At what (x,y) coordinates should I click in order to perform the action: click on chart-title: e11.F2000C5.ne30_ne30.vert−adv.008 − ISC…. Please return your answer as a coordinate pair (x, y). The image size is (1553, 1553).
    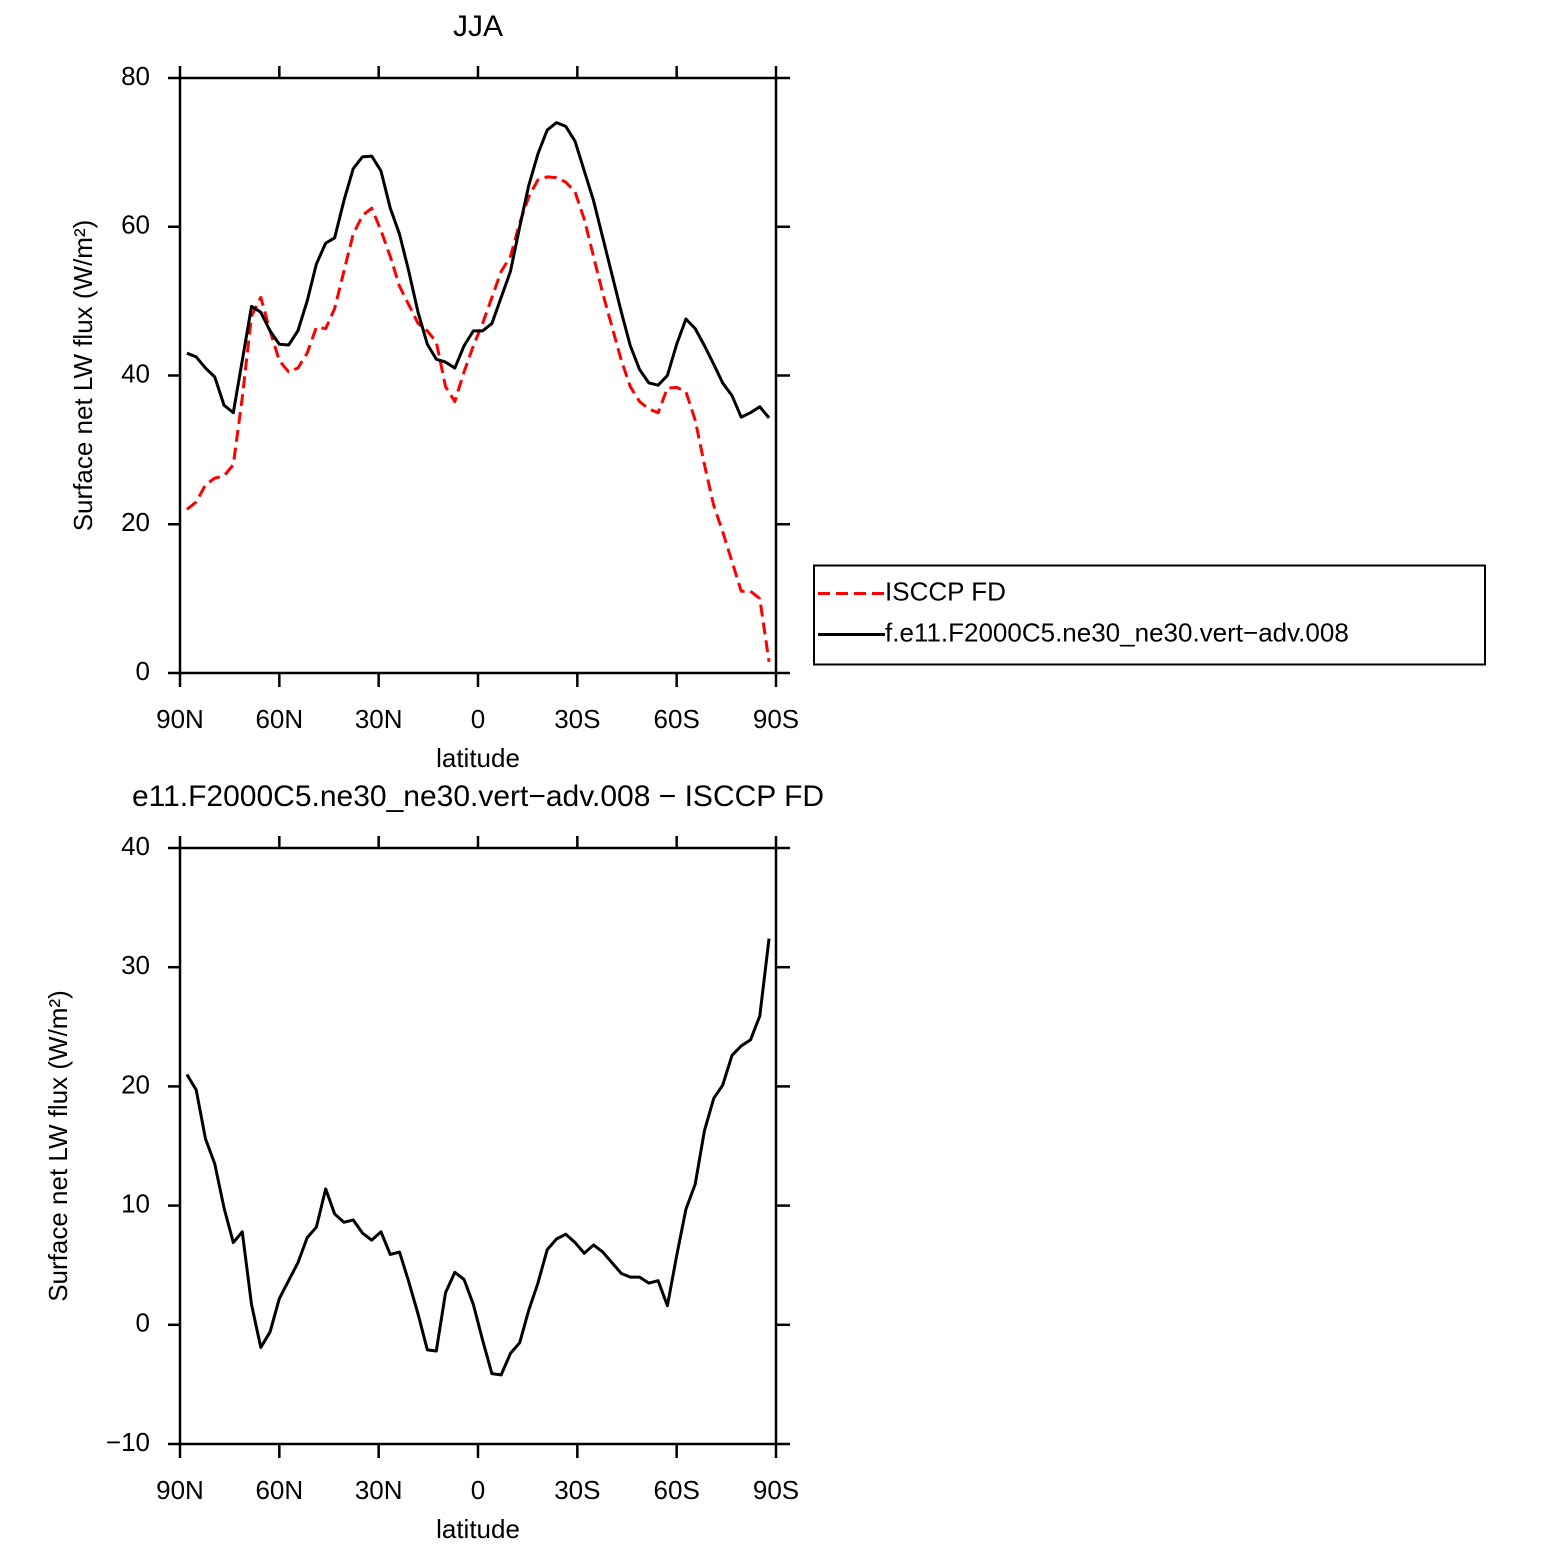
    Looking at the image, I should click on (478, 796).